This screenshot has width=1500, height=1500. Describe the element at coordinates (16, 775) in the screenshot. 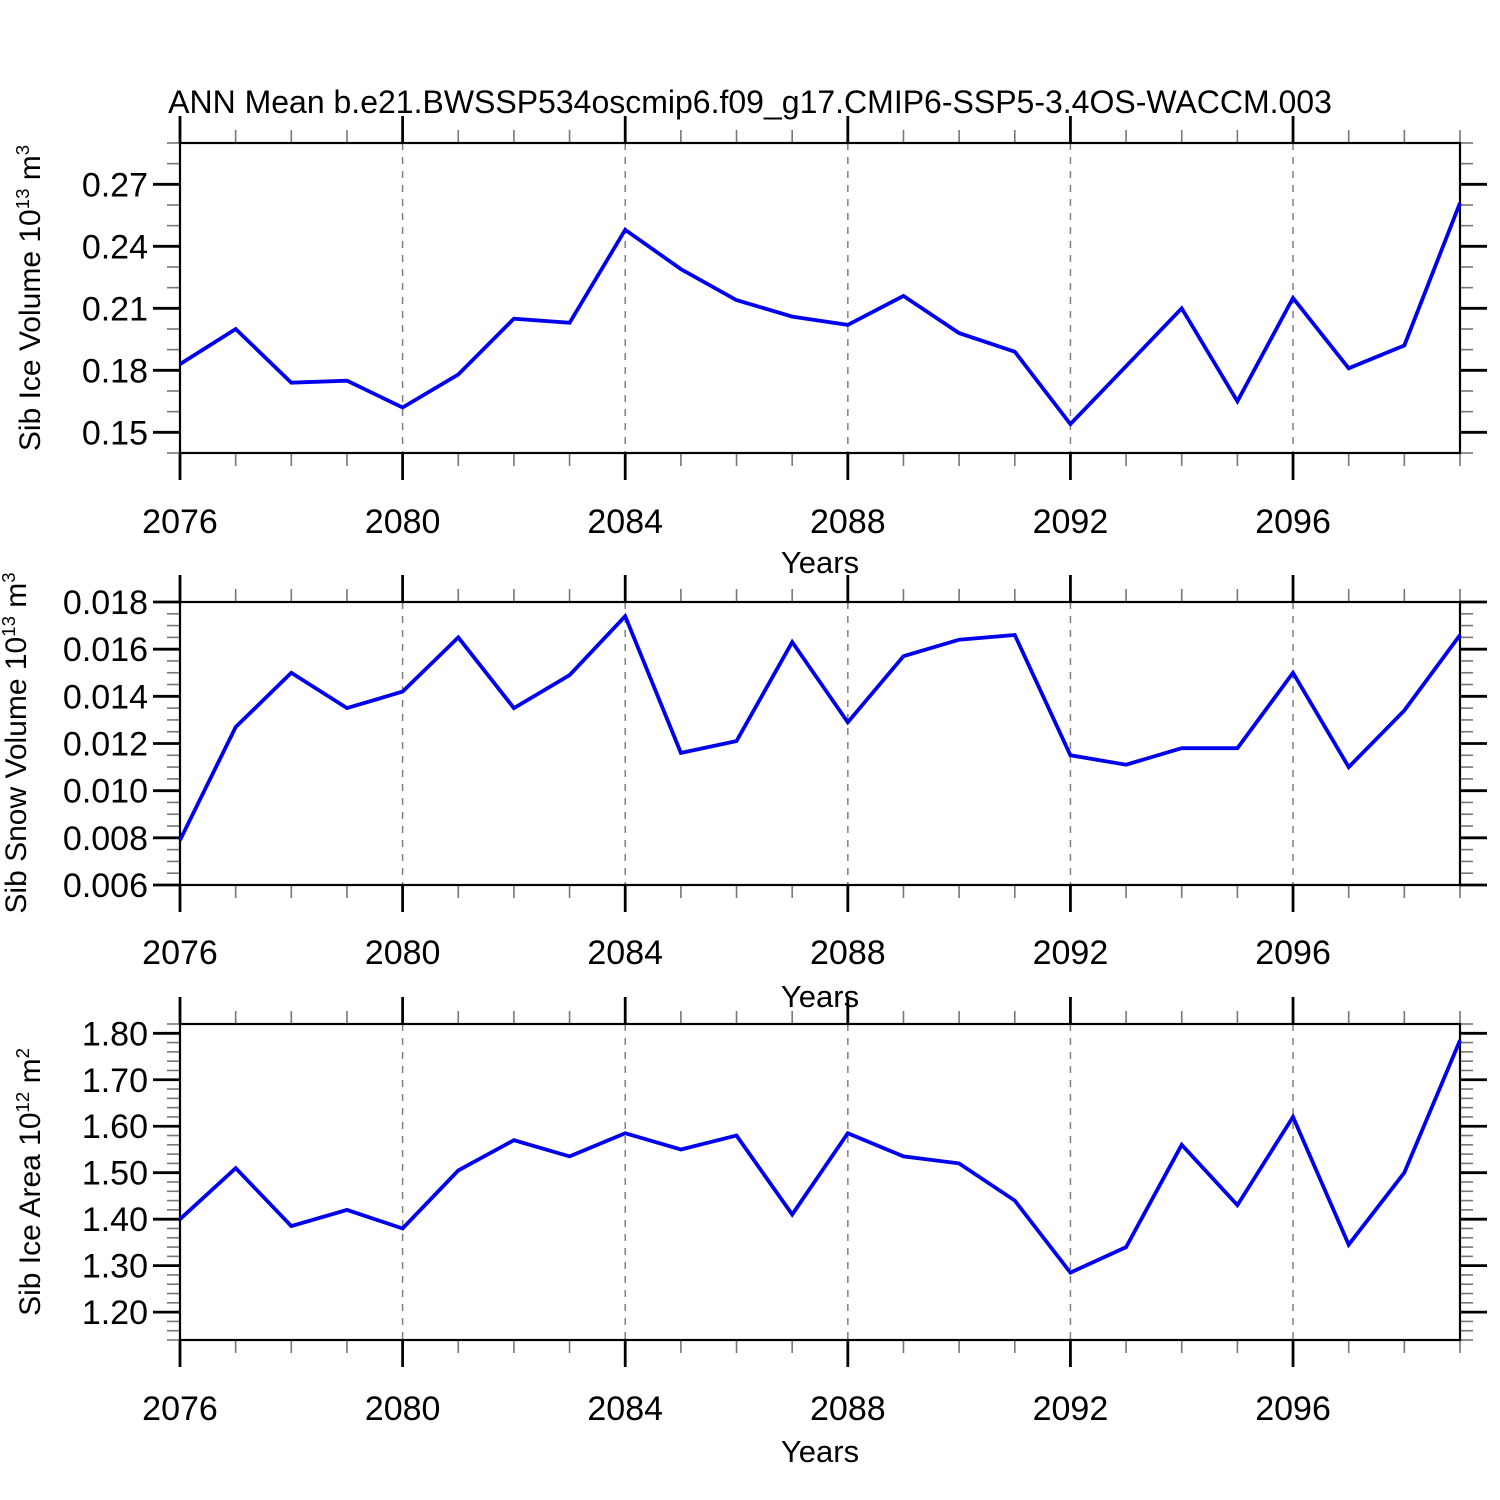

I see `y-axis-title-text: Sib Snow Volume 10` at that location.